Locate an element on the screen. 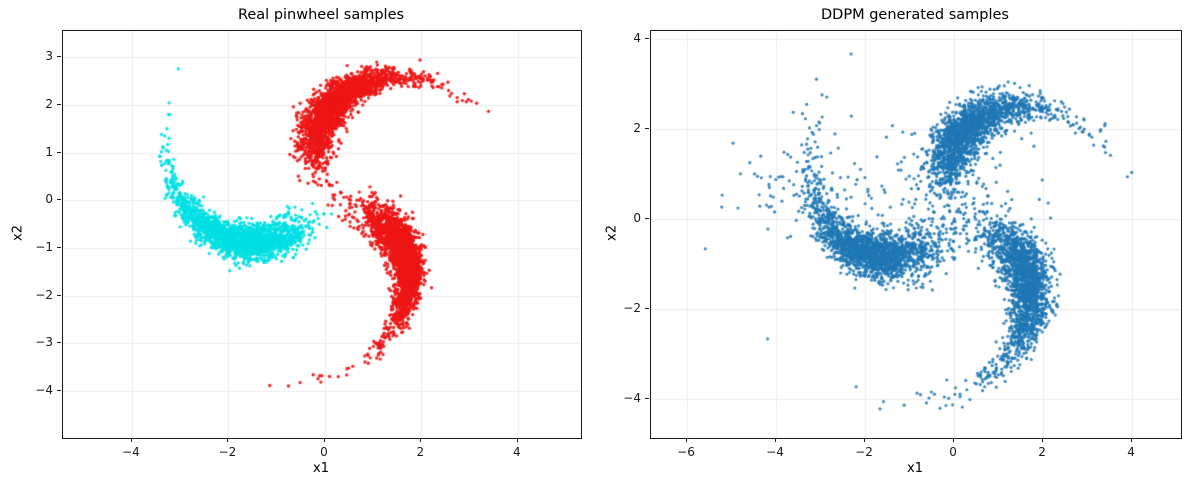 Image resolution: width=1189 pixels, height=490 pixels. x-axis-label-real: x1 is located at coordinates (321, 468).